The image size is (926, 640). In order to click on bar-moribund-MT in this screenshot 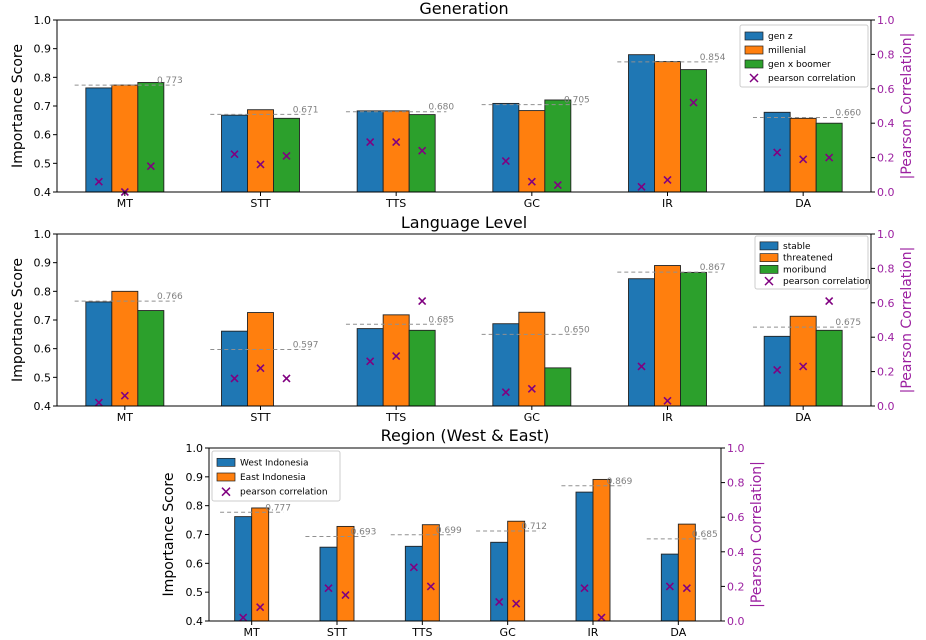, I will do `click(151, 358)`.